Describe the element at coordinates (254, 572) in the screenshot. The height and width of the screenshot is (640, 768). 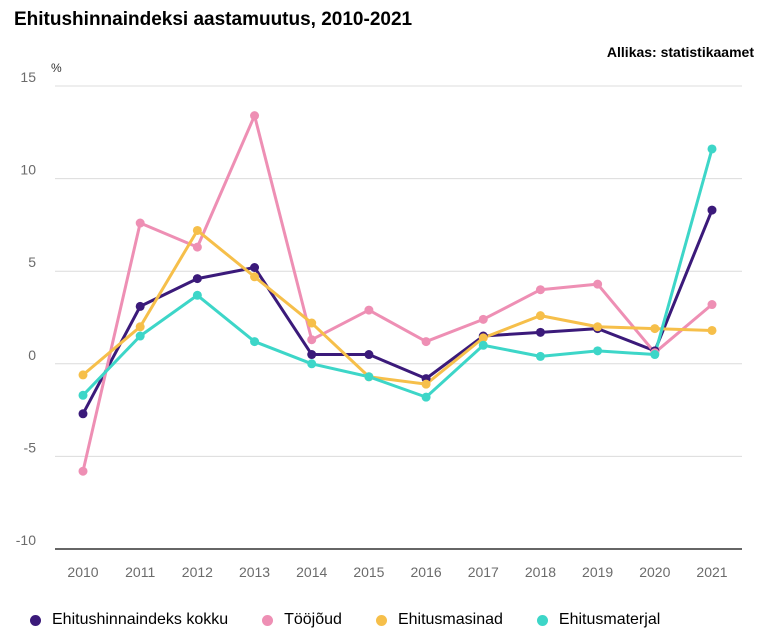
I see `x-tick-label: 2013` at that location.